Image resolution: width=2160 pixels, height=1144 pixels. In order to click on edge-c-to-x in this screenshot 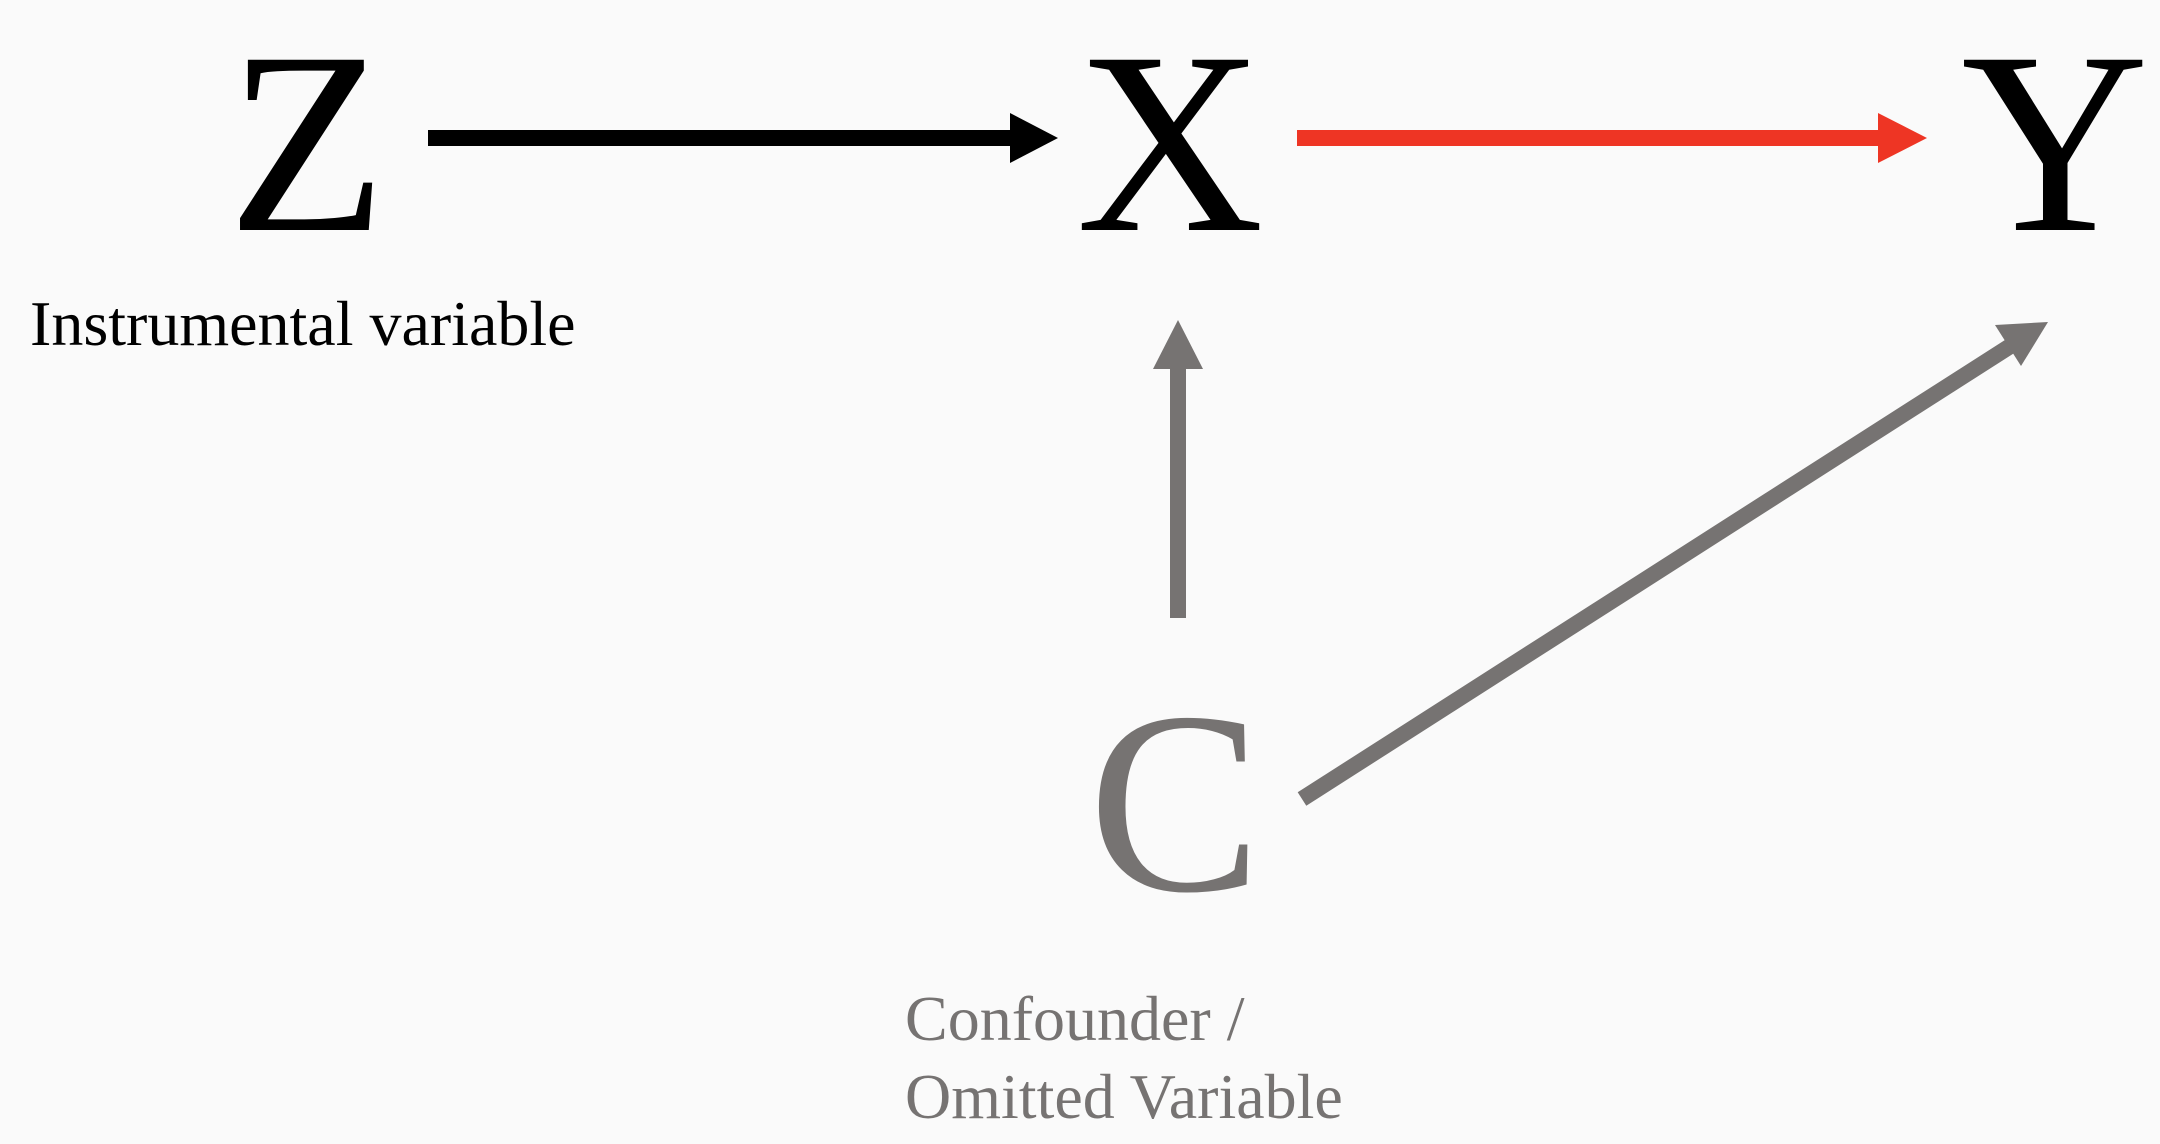, I will do `click(1178, 469)`.